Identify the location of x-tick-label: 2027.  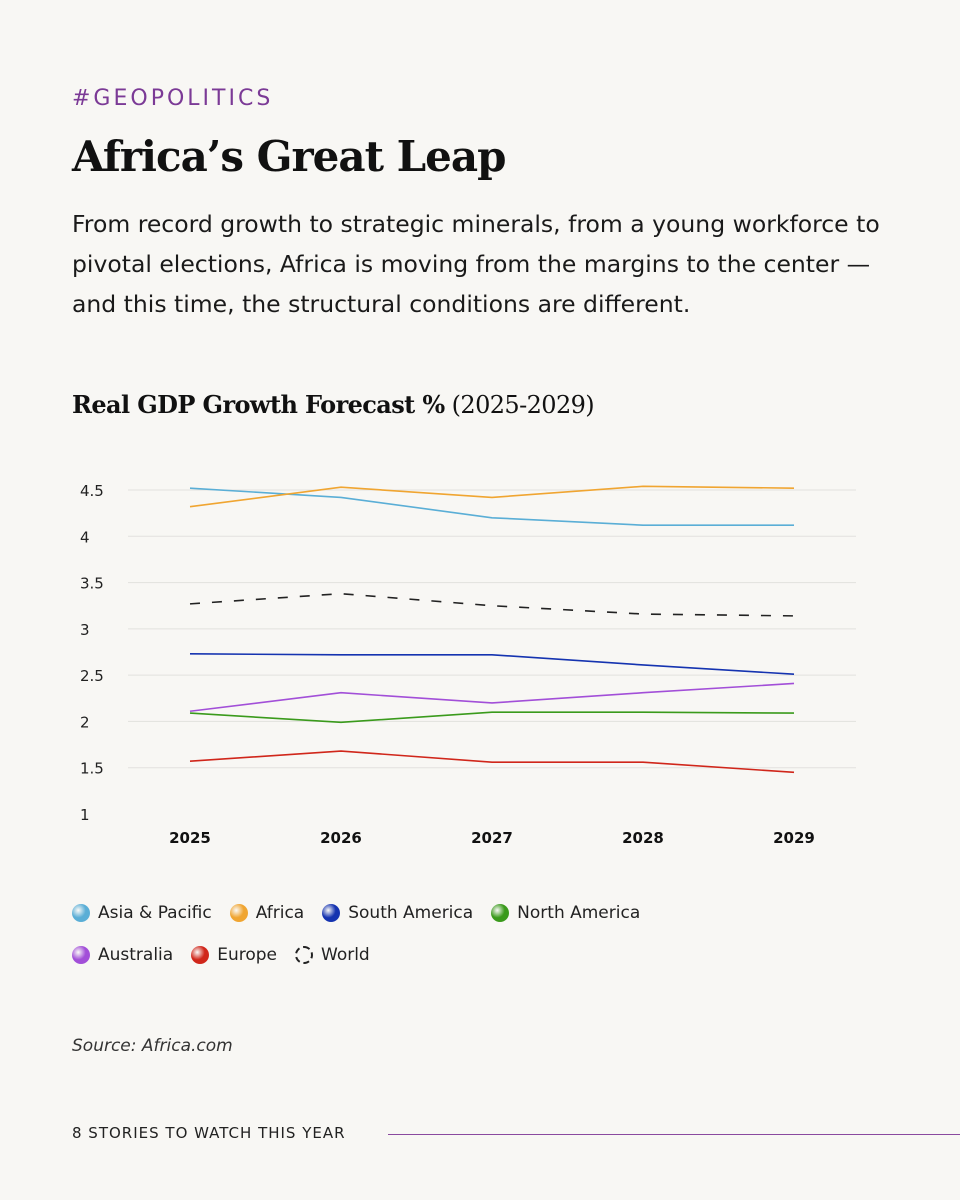
(492, 838).